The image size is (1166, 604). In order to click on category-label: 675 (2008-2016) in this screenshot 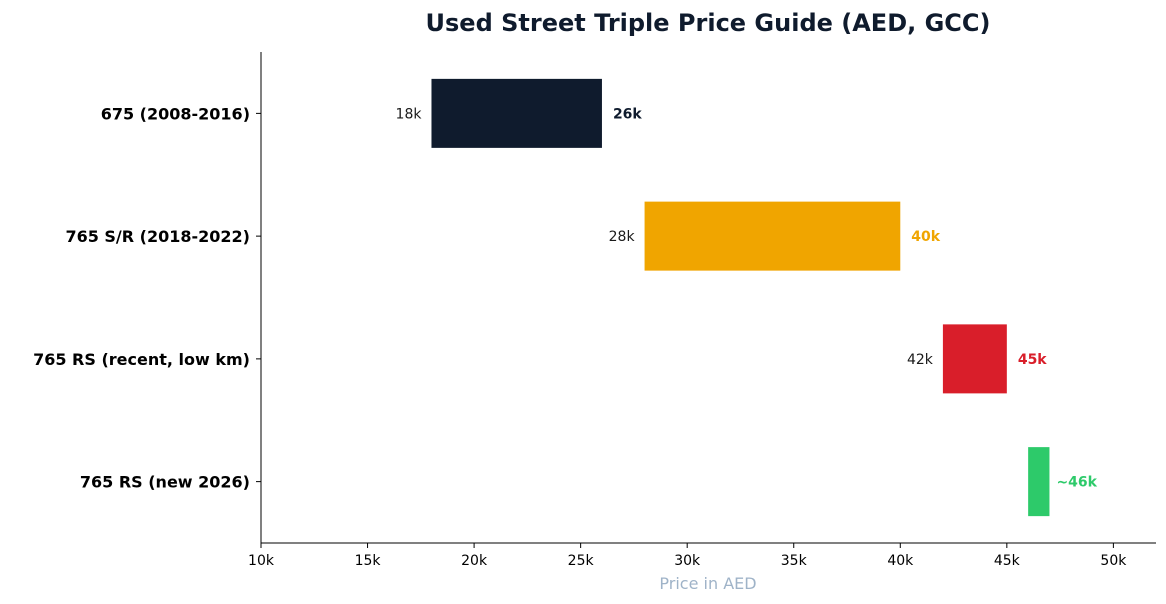, I will do `click(175, 113)`.